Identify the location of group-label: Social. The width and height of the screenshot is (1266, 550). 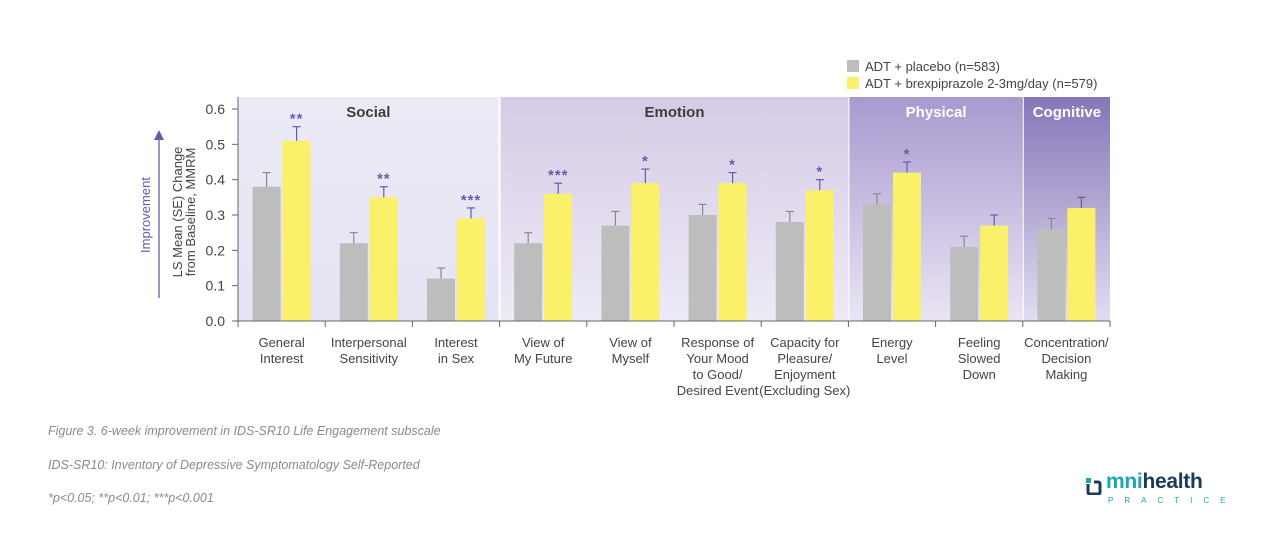
(368, 112).